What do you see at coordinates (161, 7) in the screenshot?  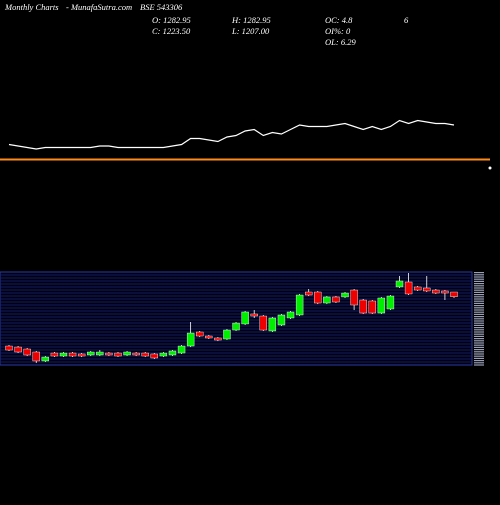 I see `symbol: BSE 543306` at bounding box center [161, 7].